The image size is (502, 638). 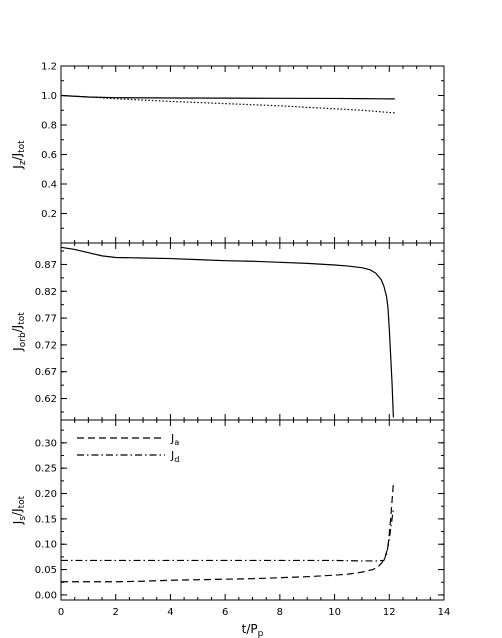 What do you see at coordinates (225, 612) in the screenshot?
I see `x-tick-label: 6` at bounding box center [225, 612].